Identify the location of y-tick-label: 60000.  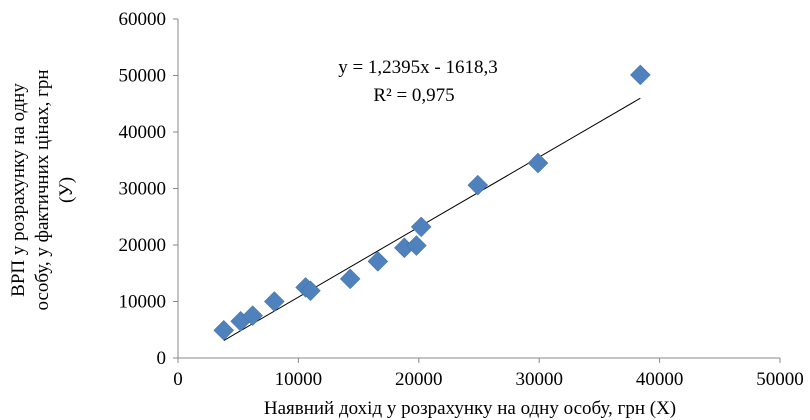
(143, 19).